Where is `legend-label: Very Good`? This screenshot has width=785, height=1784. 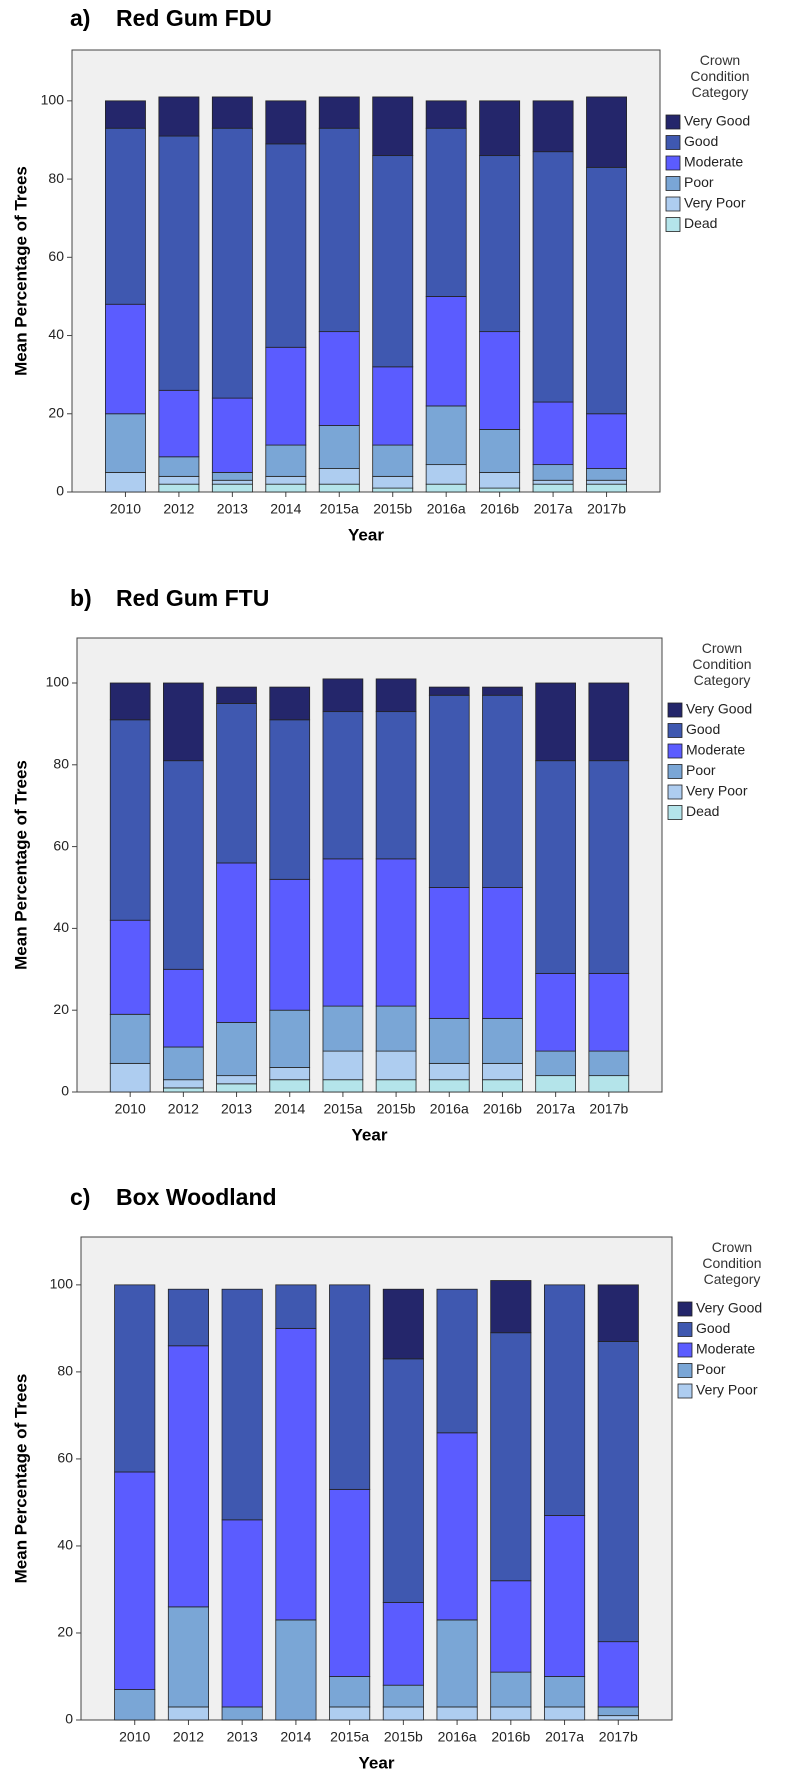
legend-label: Very Good is located at coordinates (729, 1308).